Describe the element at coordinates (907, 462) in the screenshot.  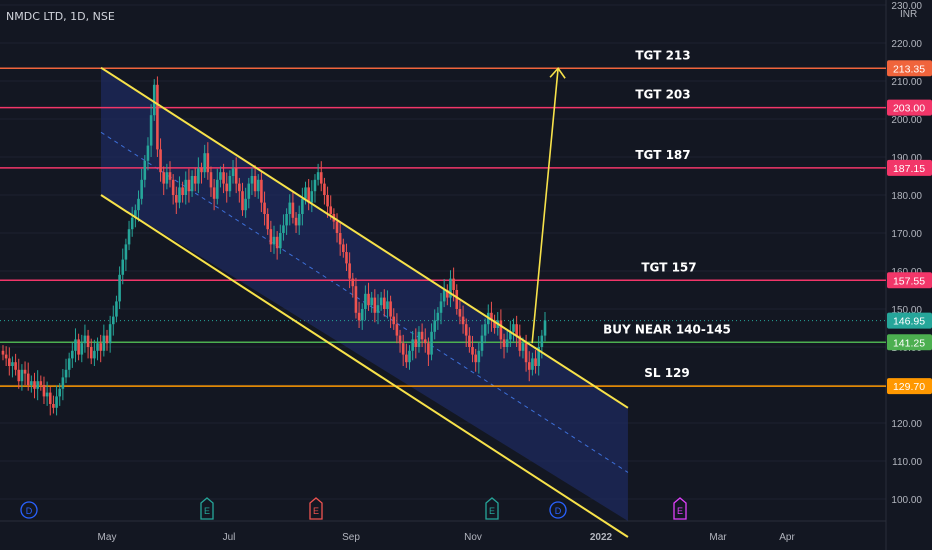
I see `y-tick-label: 110.00` at that location.